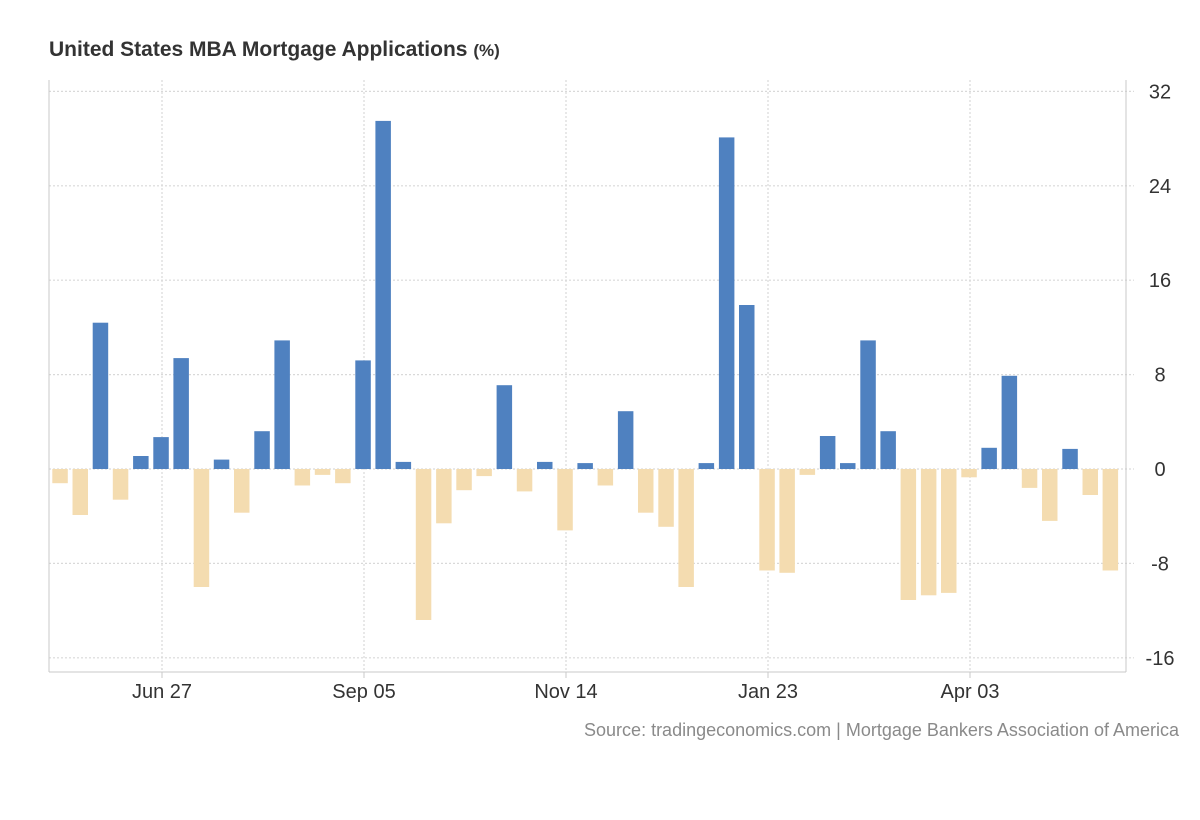  What do you see at coordinates (1160, 187) in the screenshot?
I see `y-tick-label: 24` at bounding box center [1160, 187].